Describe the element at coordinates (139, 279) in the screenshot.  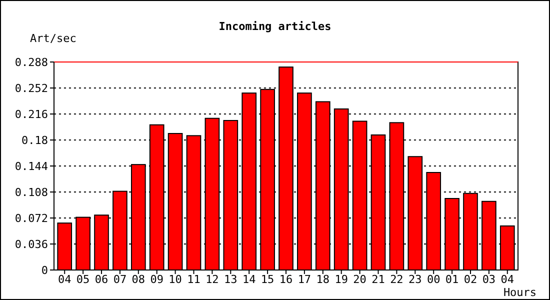
I see `x-tick-label: 08` at that location.